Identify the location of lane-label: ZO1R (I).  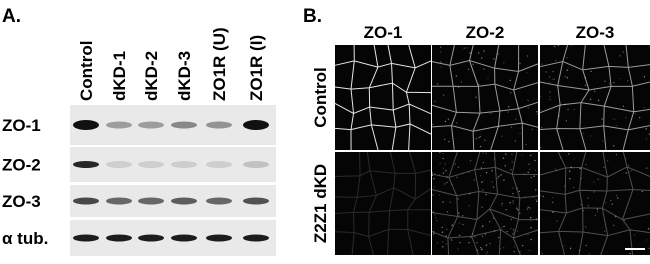
(256, 68).